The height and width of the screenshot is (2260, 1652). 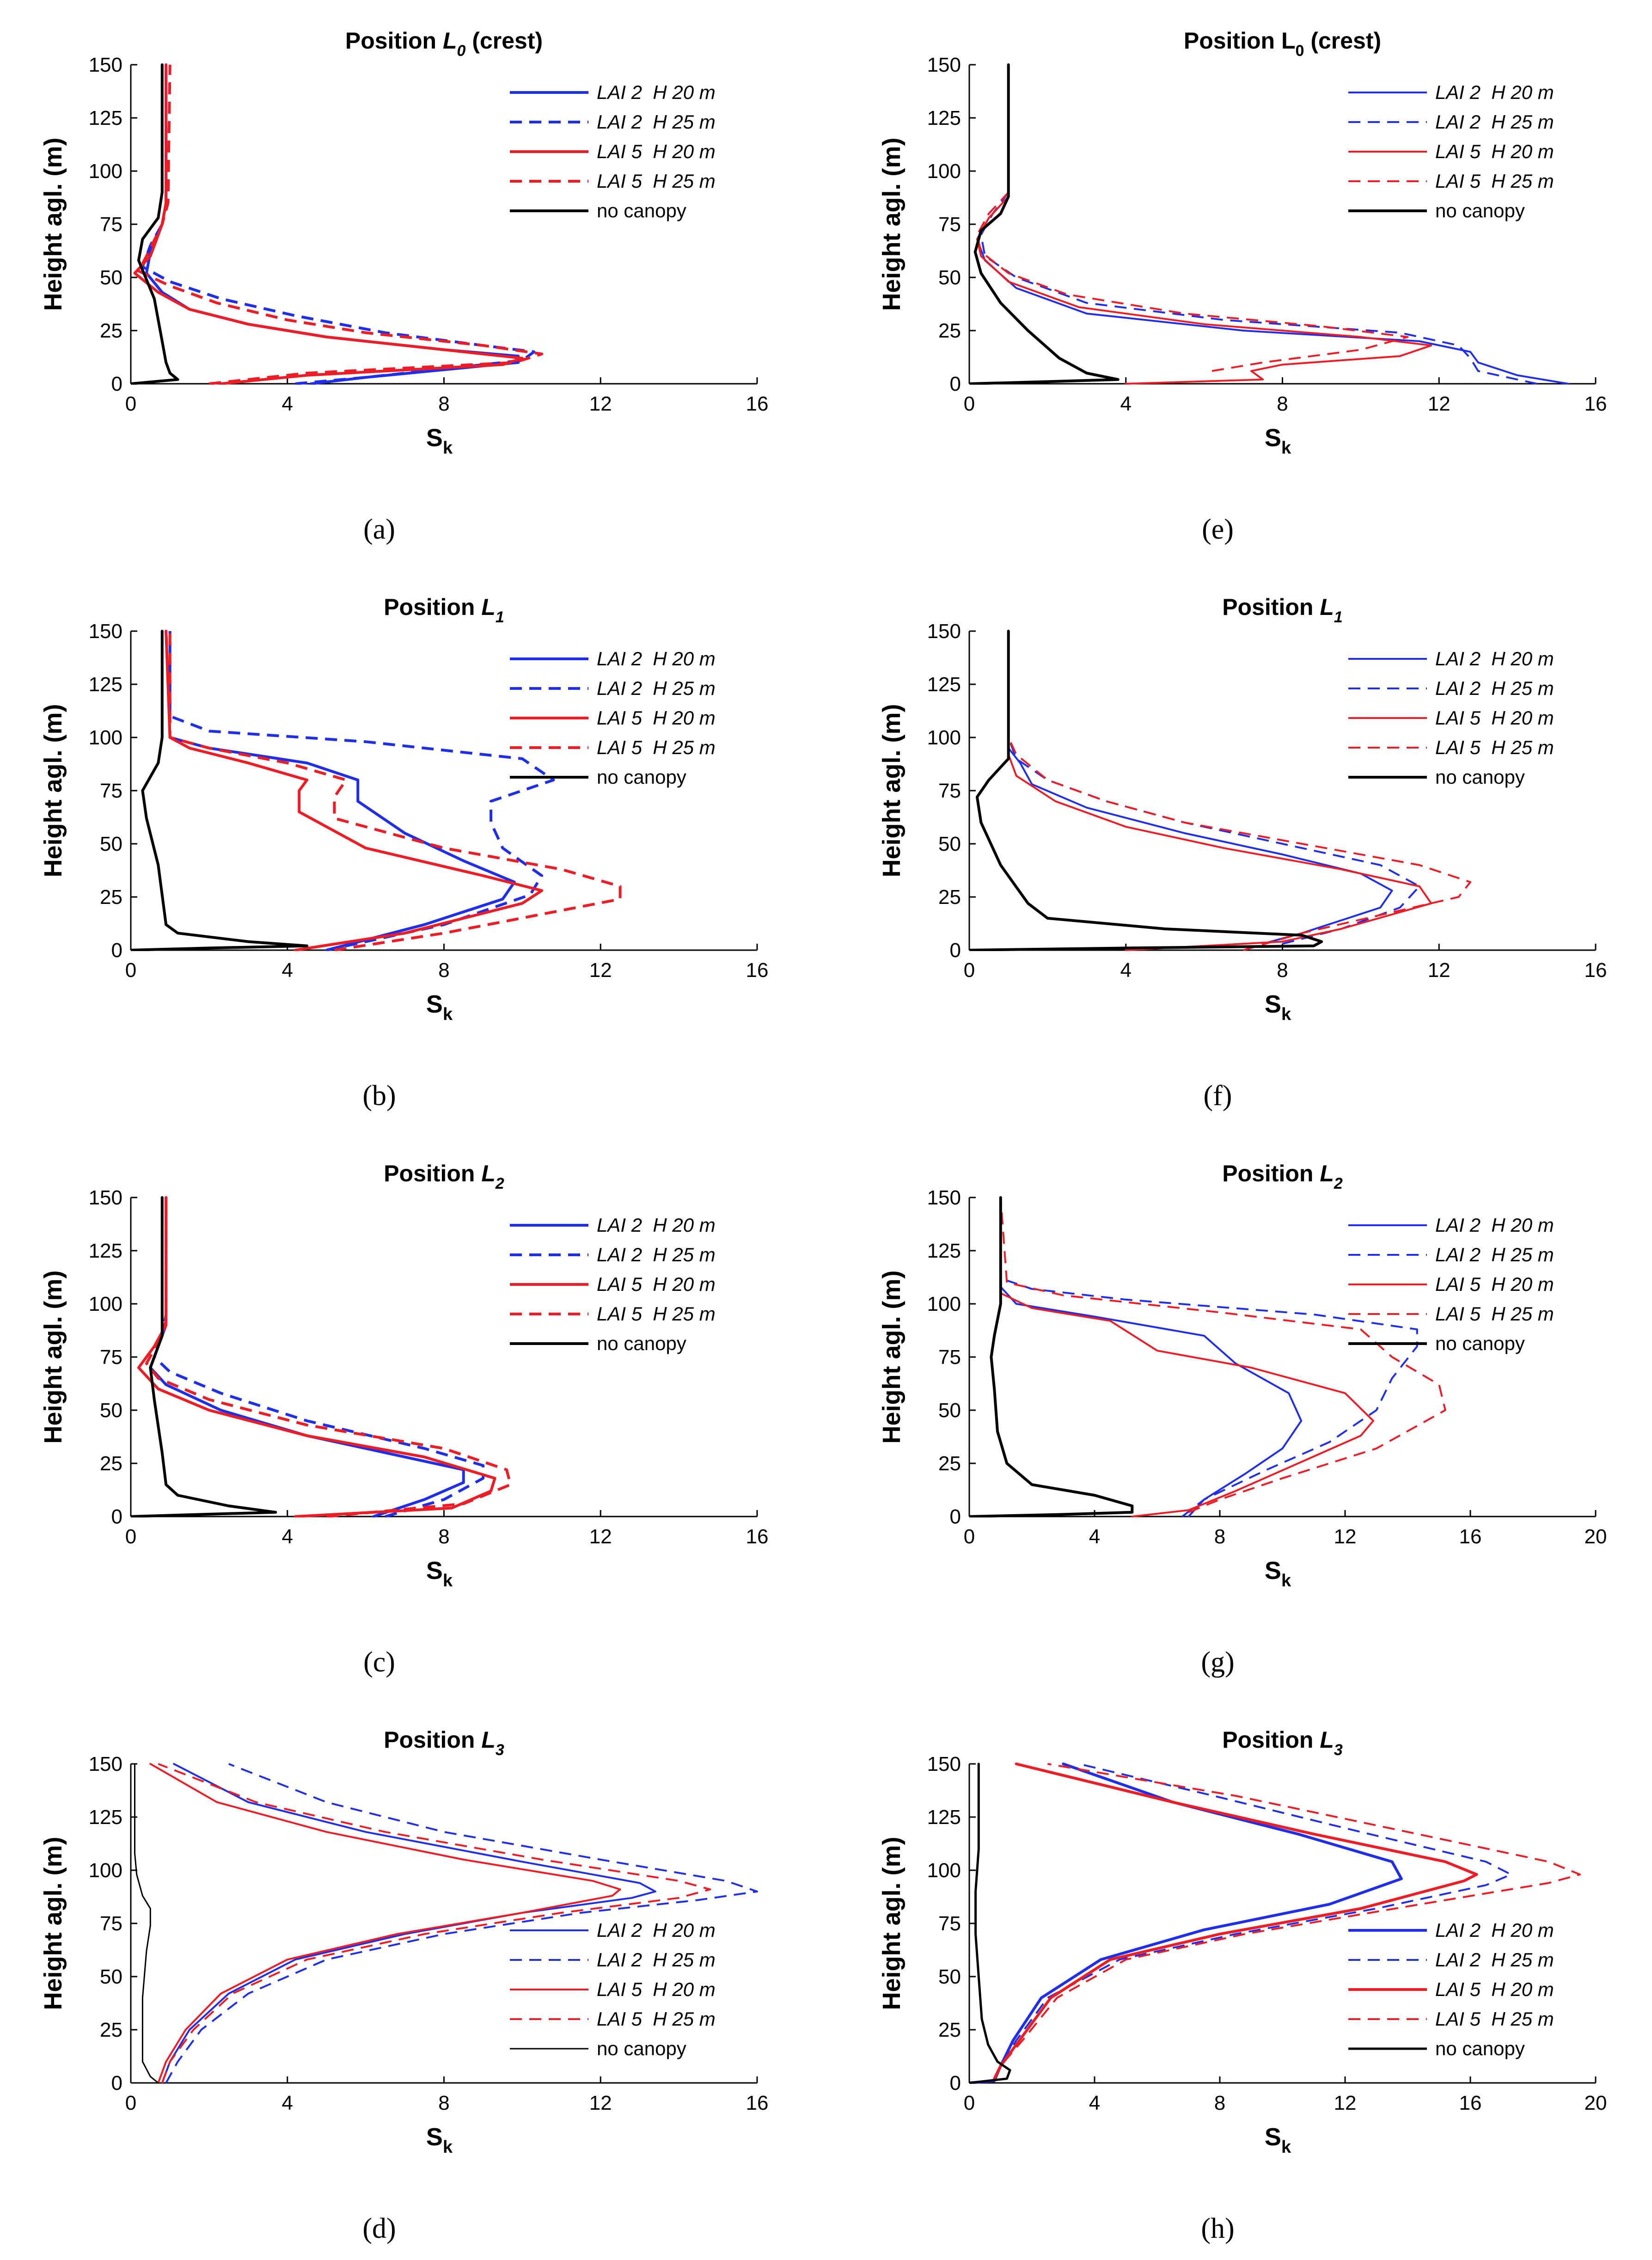 What do you see at coordinates (448, 1581) in the screenshot?
I see `x-axis-subscript: k` at bounding box center [448, 1581].